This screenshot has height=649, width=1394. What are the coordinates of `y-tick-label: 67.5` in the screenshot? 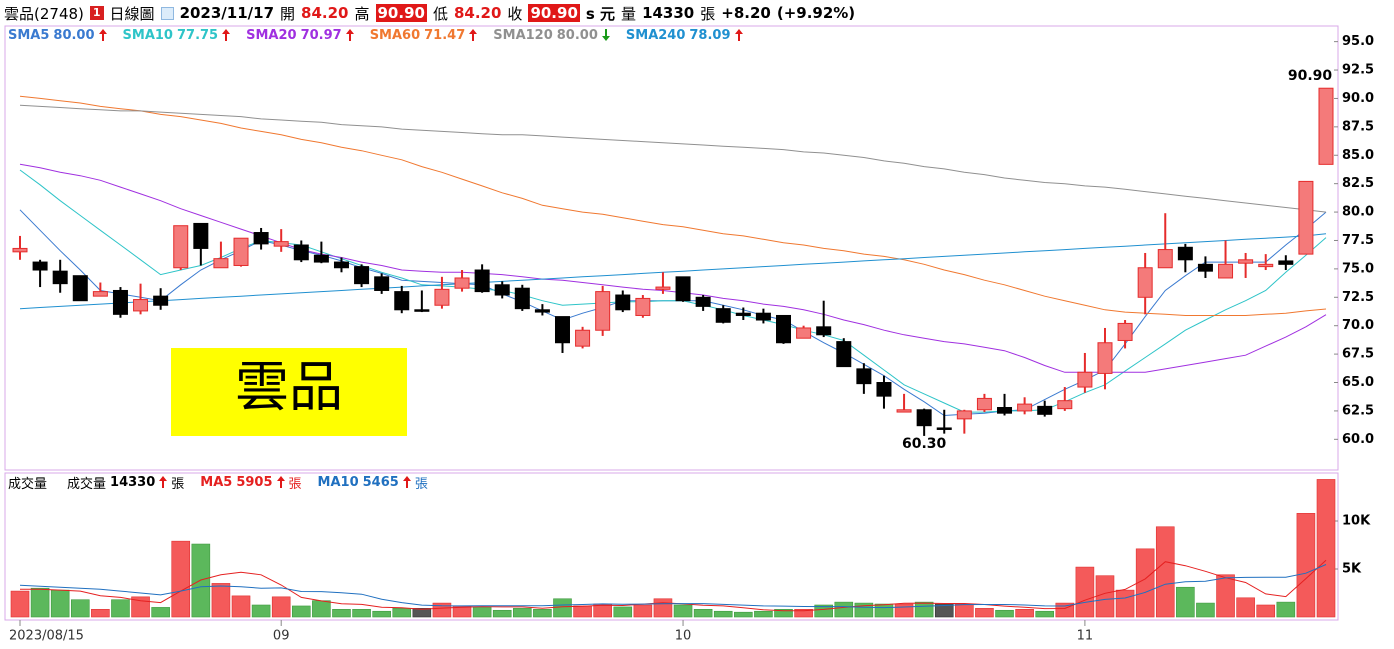 It's located at (1358, 354).